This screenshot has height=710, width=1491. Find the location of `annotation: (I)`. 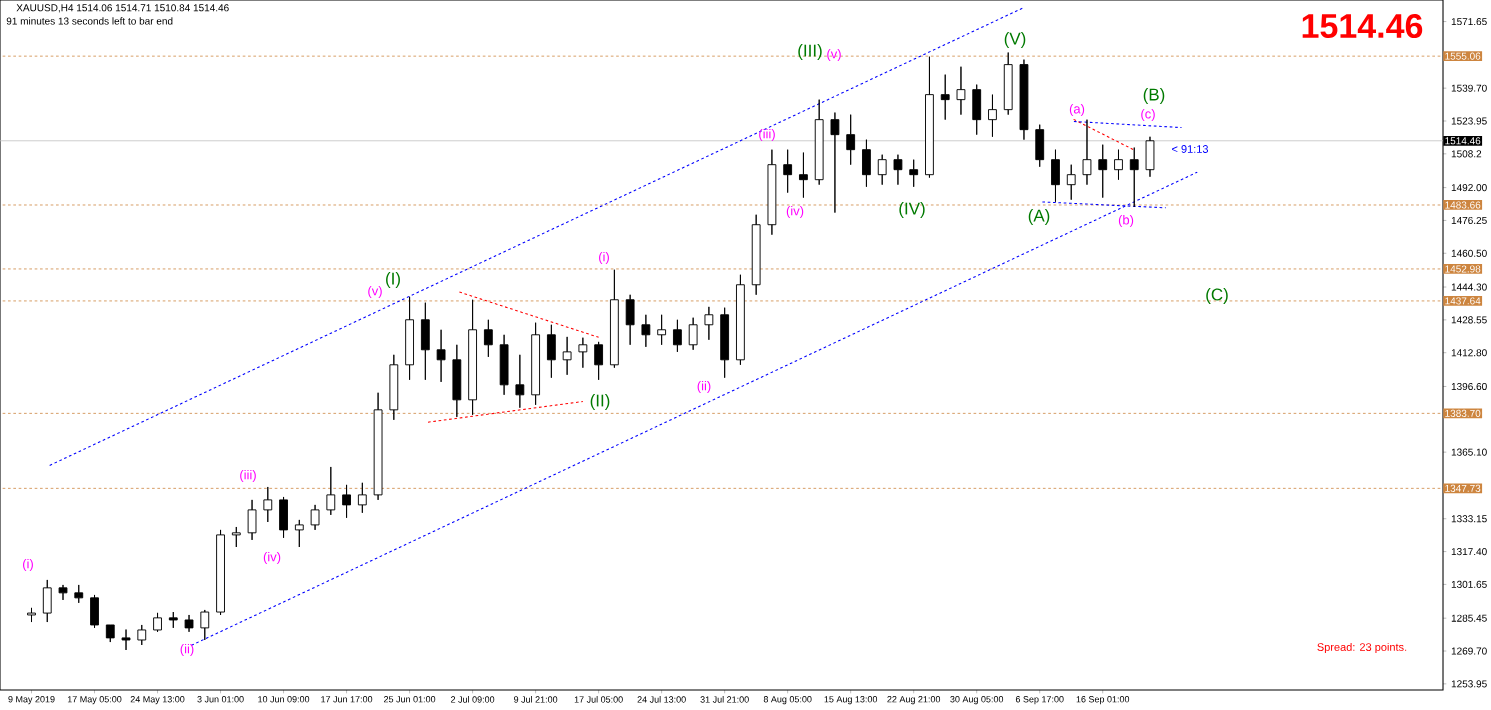

annotation: (I) is located at coordinates (393, 280).